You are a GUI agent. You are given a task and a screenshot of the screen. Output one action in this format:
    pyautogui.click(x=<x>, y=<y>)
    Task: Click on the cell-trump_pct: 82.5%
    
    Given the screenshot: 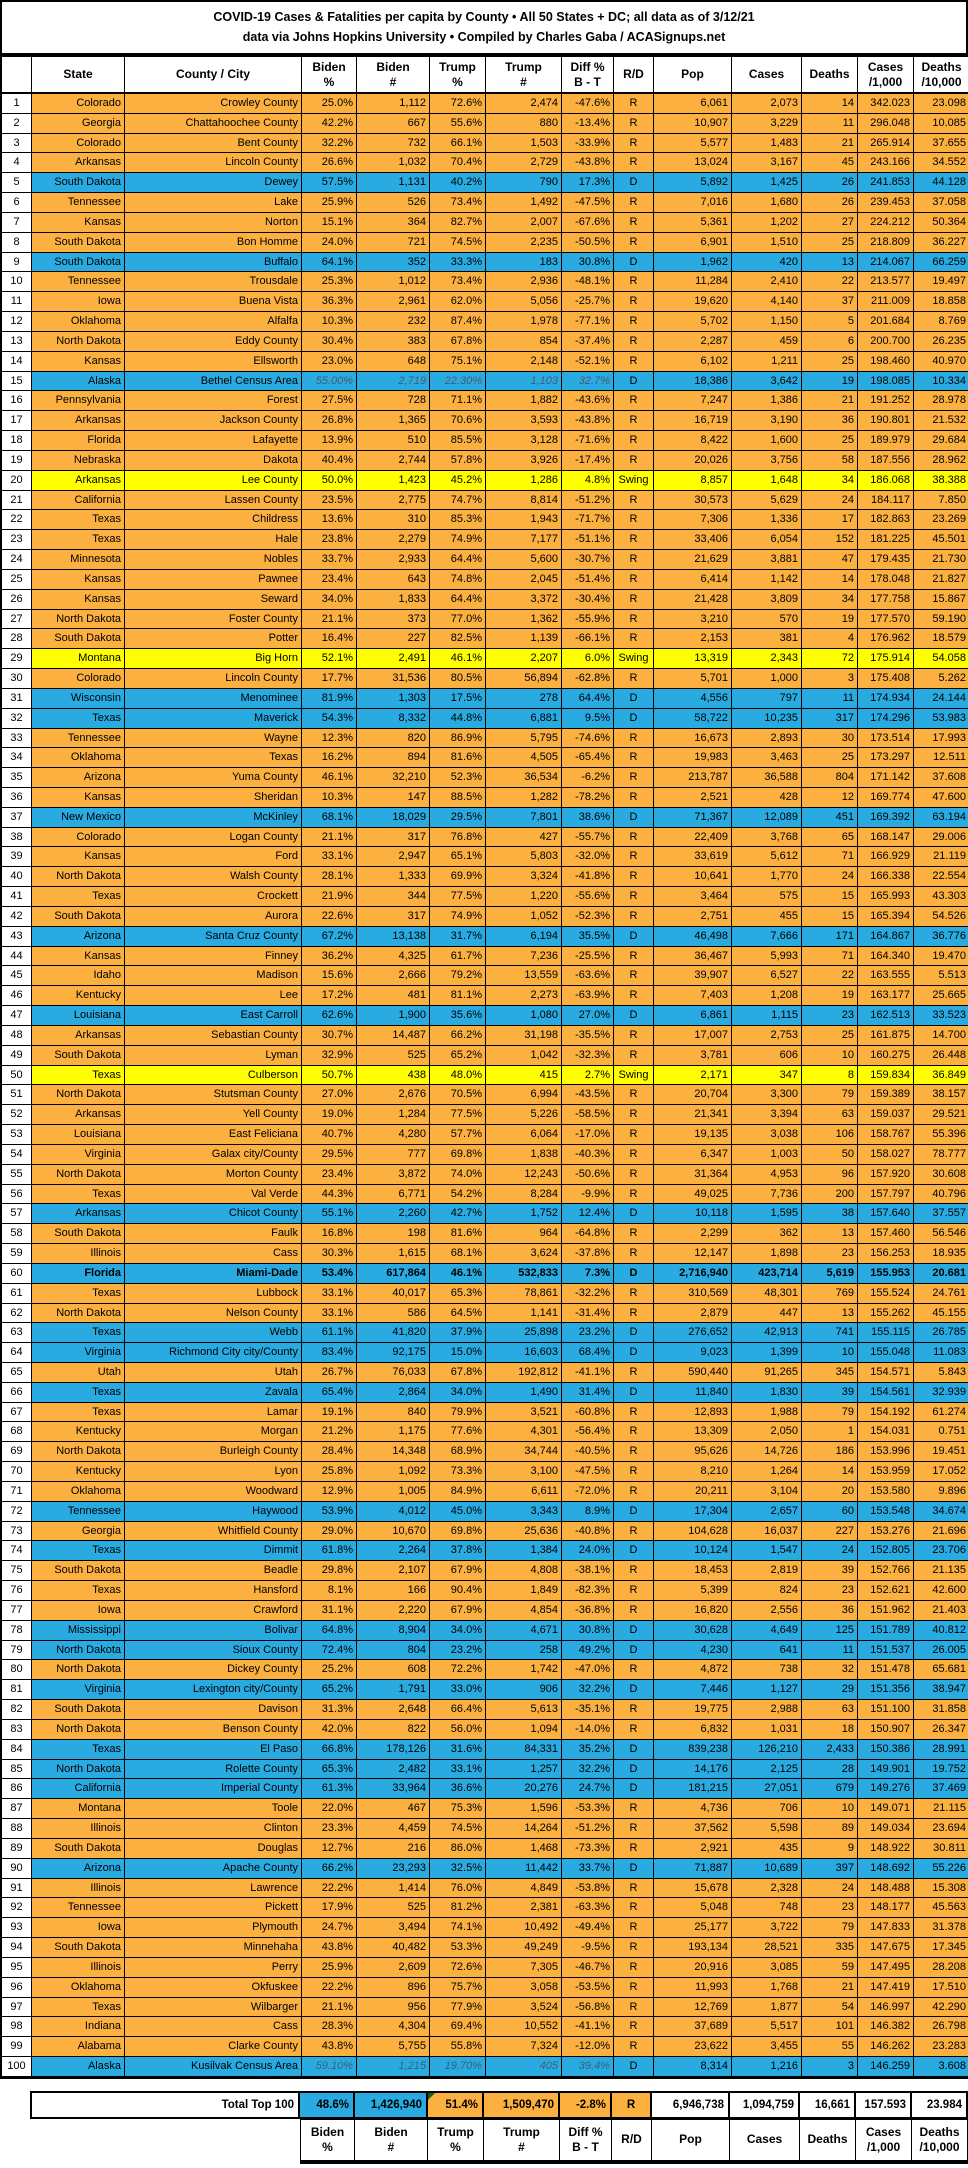 What is the action you would take?
    pyautogui.click(x=458, y=639)
    